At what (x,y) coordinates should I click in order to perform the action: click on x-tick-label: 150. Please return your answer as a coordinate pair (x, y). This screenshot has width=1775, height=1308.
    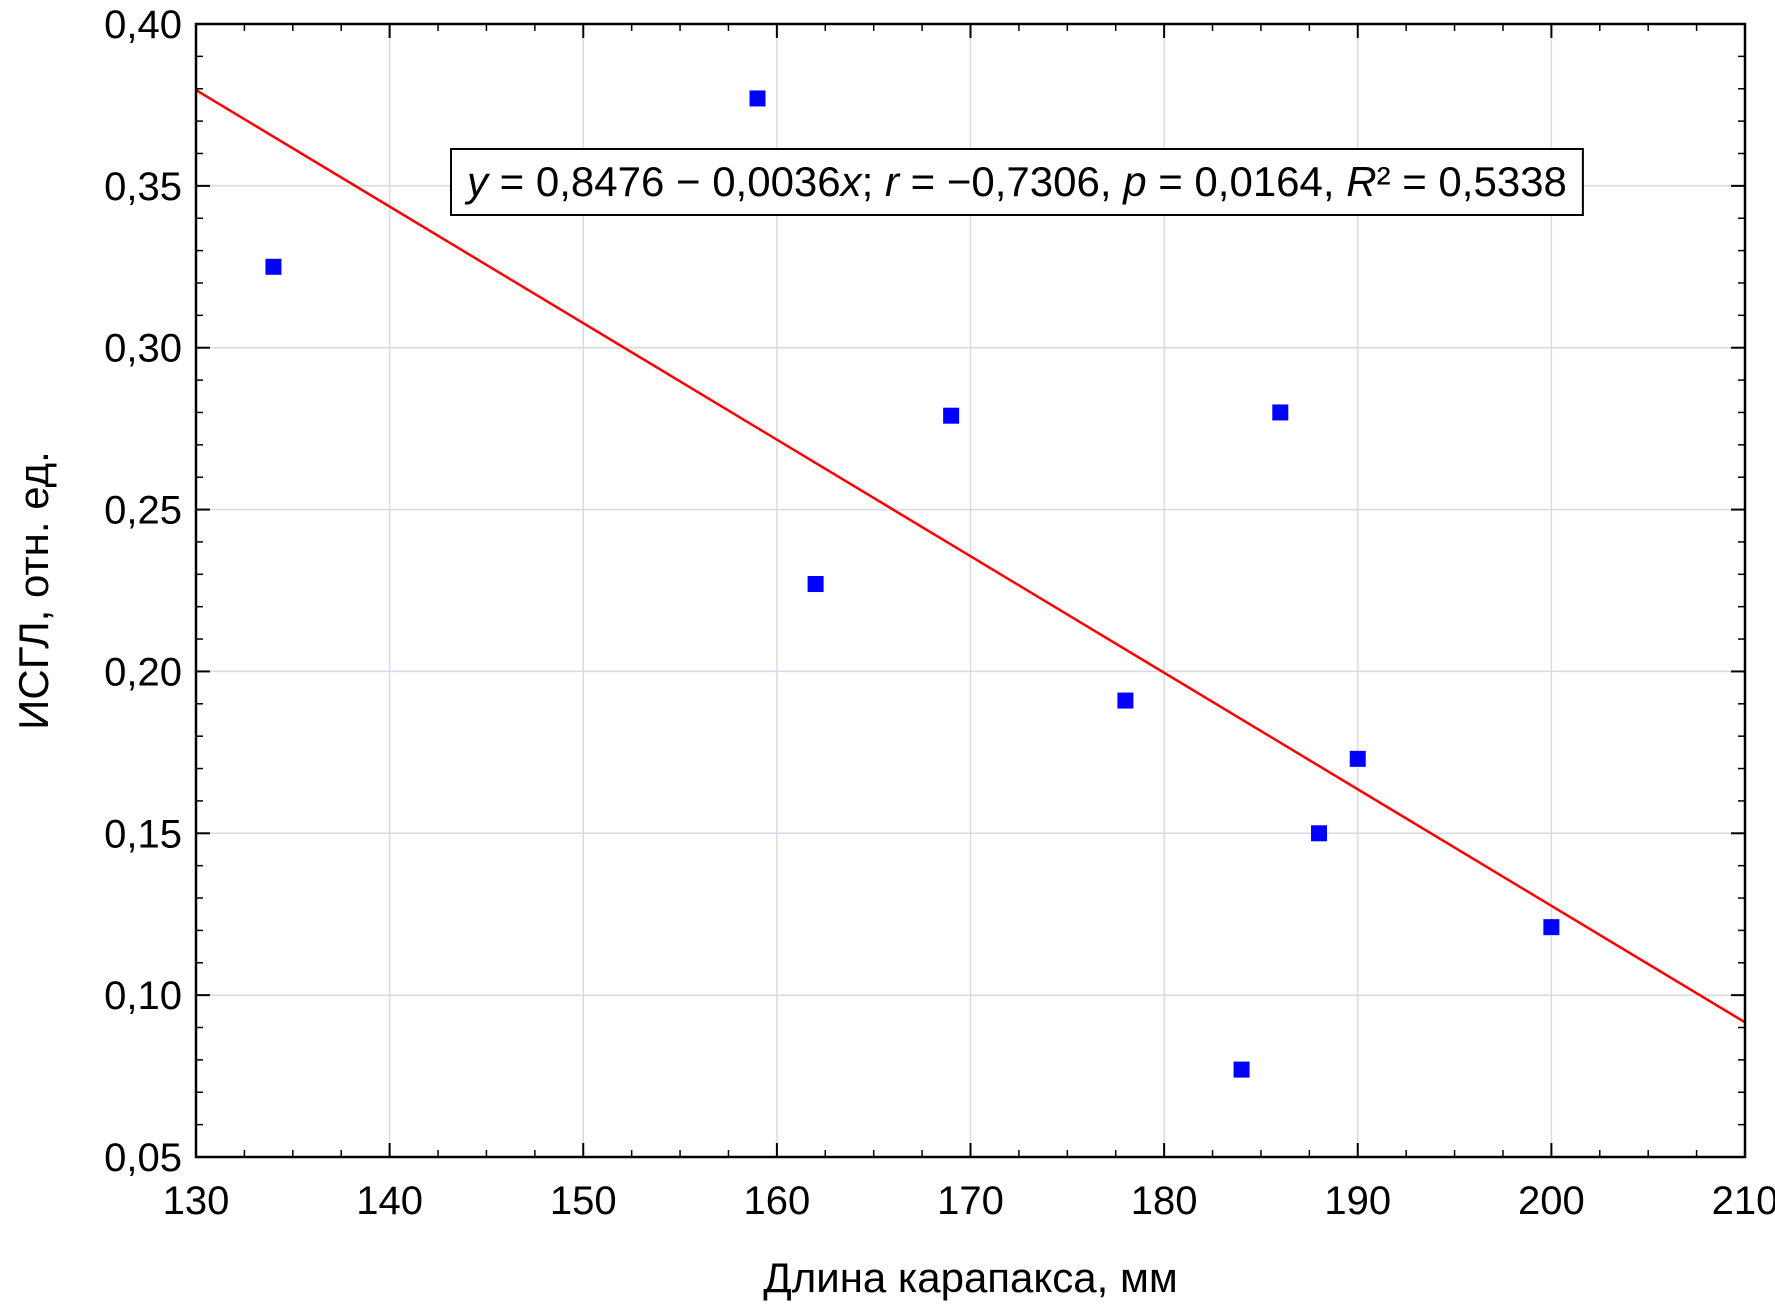
    Looking at the image, I should click on (583, 1201).